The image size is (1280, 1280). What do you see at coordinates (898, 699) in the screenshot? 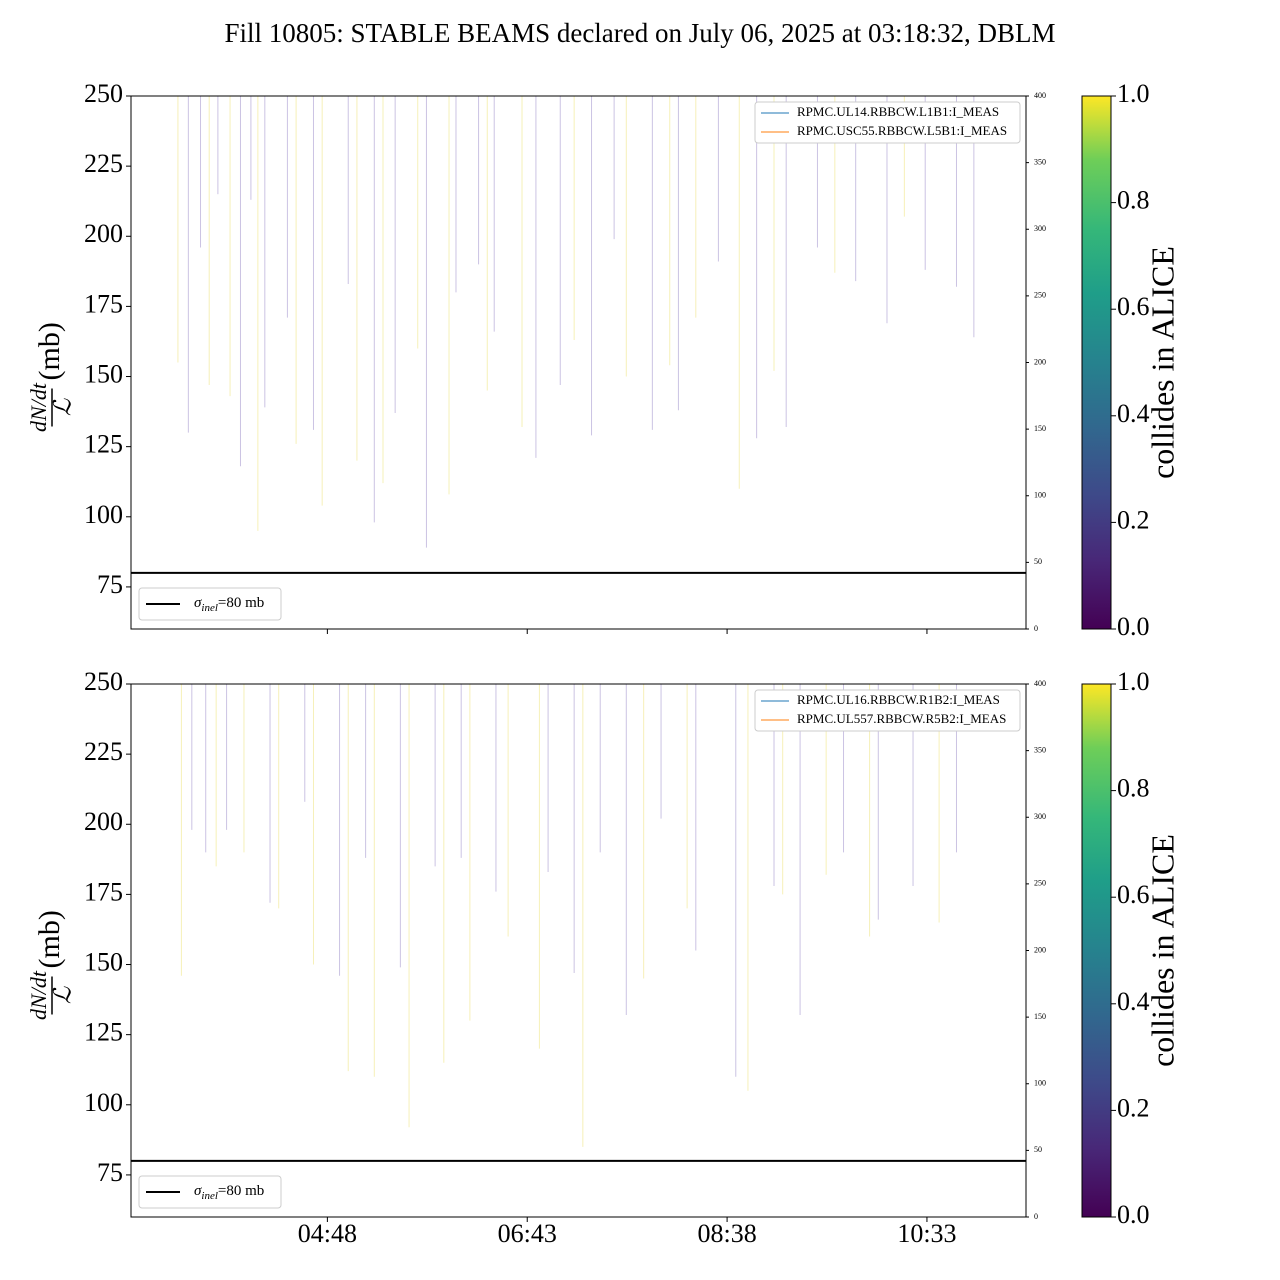
I see `legend-label: RPMC.UL16.RBBCW.R1B2:I_MEAS` at bounding box center [898, 699].